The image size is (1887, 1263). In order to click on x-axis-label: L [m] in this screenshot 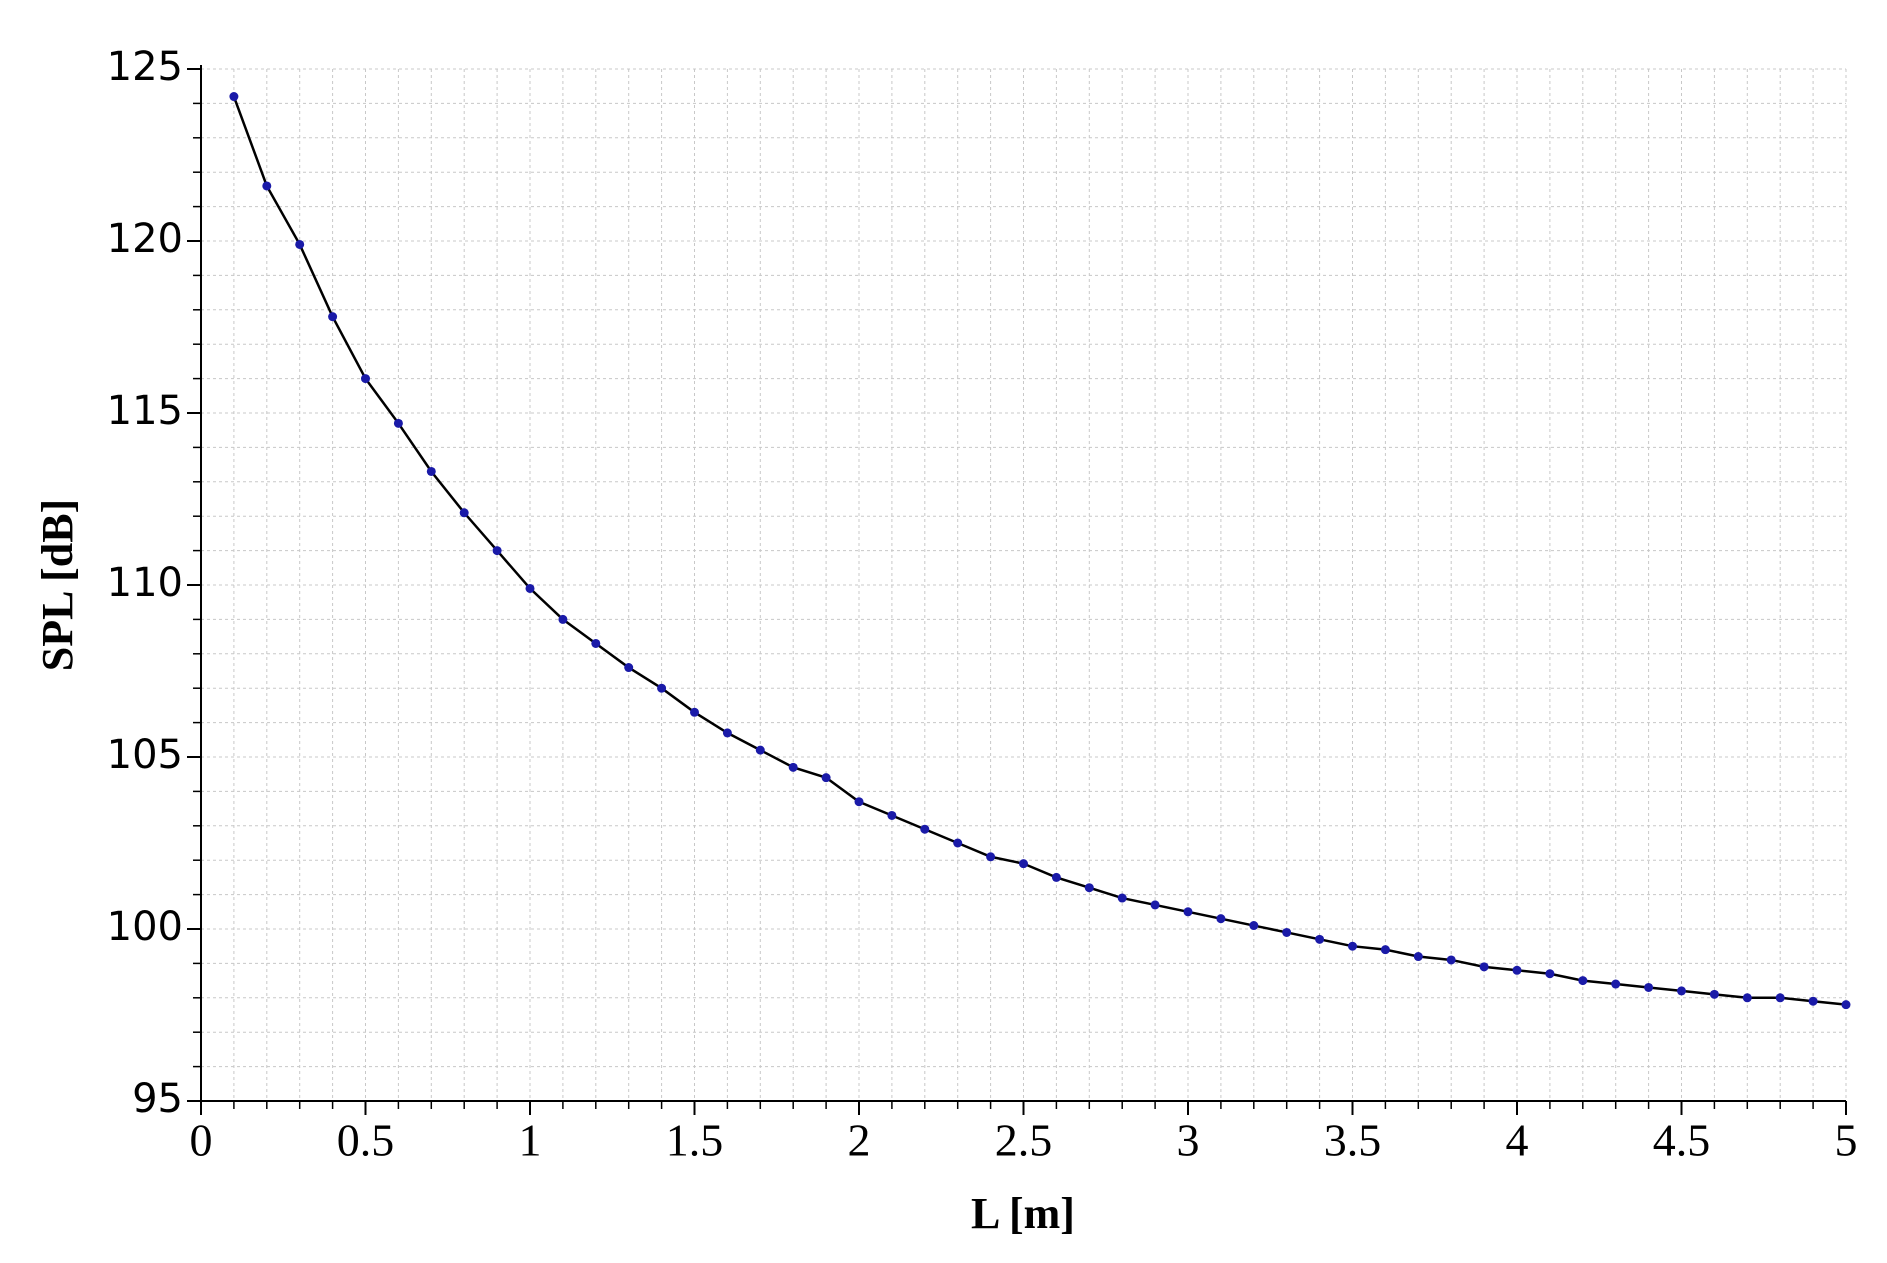, I will do `click(1023, 1213)`.